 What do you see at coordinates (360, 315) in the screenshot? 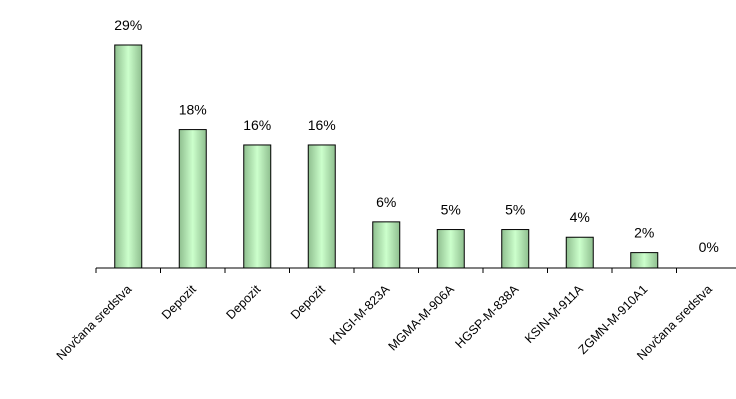
I see `category-label: KNGI-M-823A` at bounding box center [360, 315].